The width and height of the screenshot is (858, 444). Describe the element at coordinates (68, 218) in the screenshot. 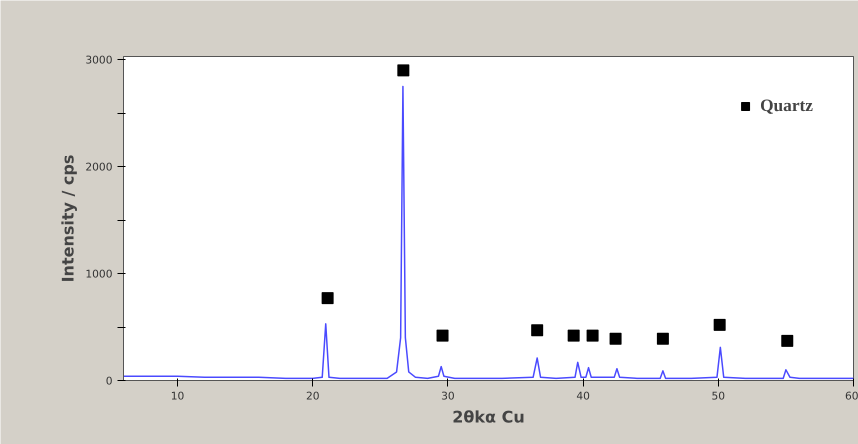

I see `y-axis-title: Intensity / cps` at that location.